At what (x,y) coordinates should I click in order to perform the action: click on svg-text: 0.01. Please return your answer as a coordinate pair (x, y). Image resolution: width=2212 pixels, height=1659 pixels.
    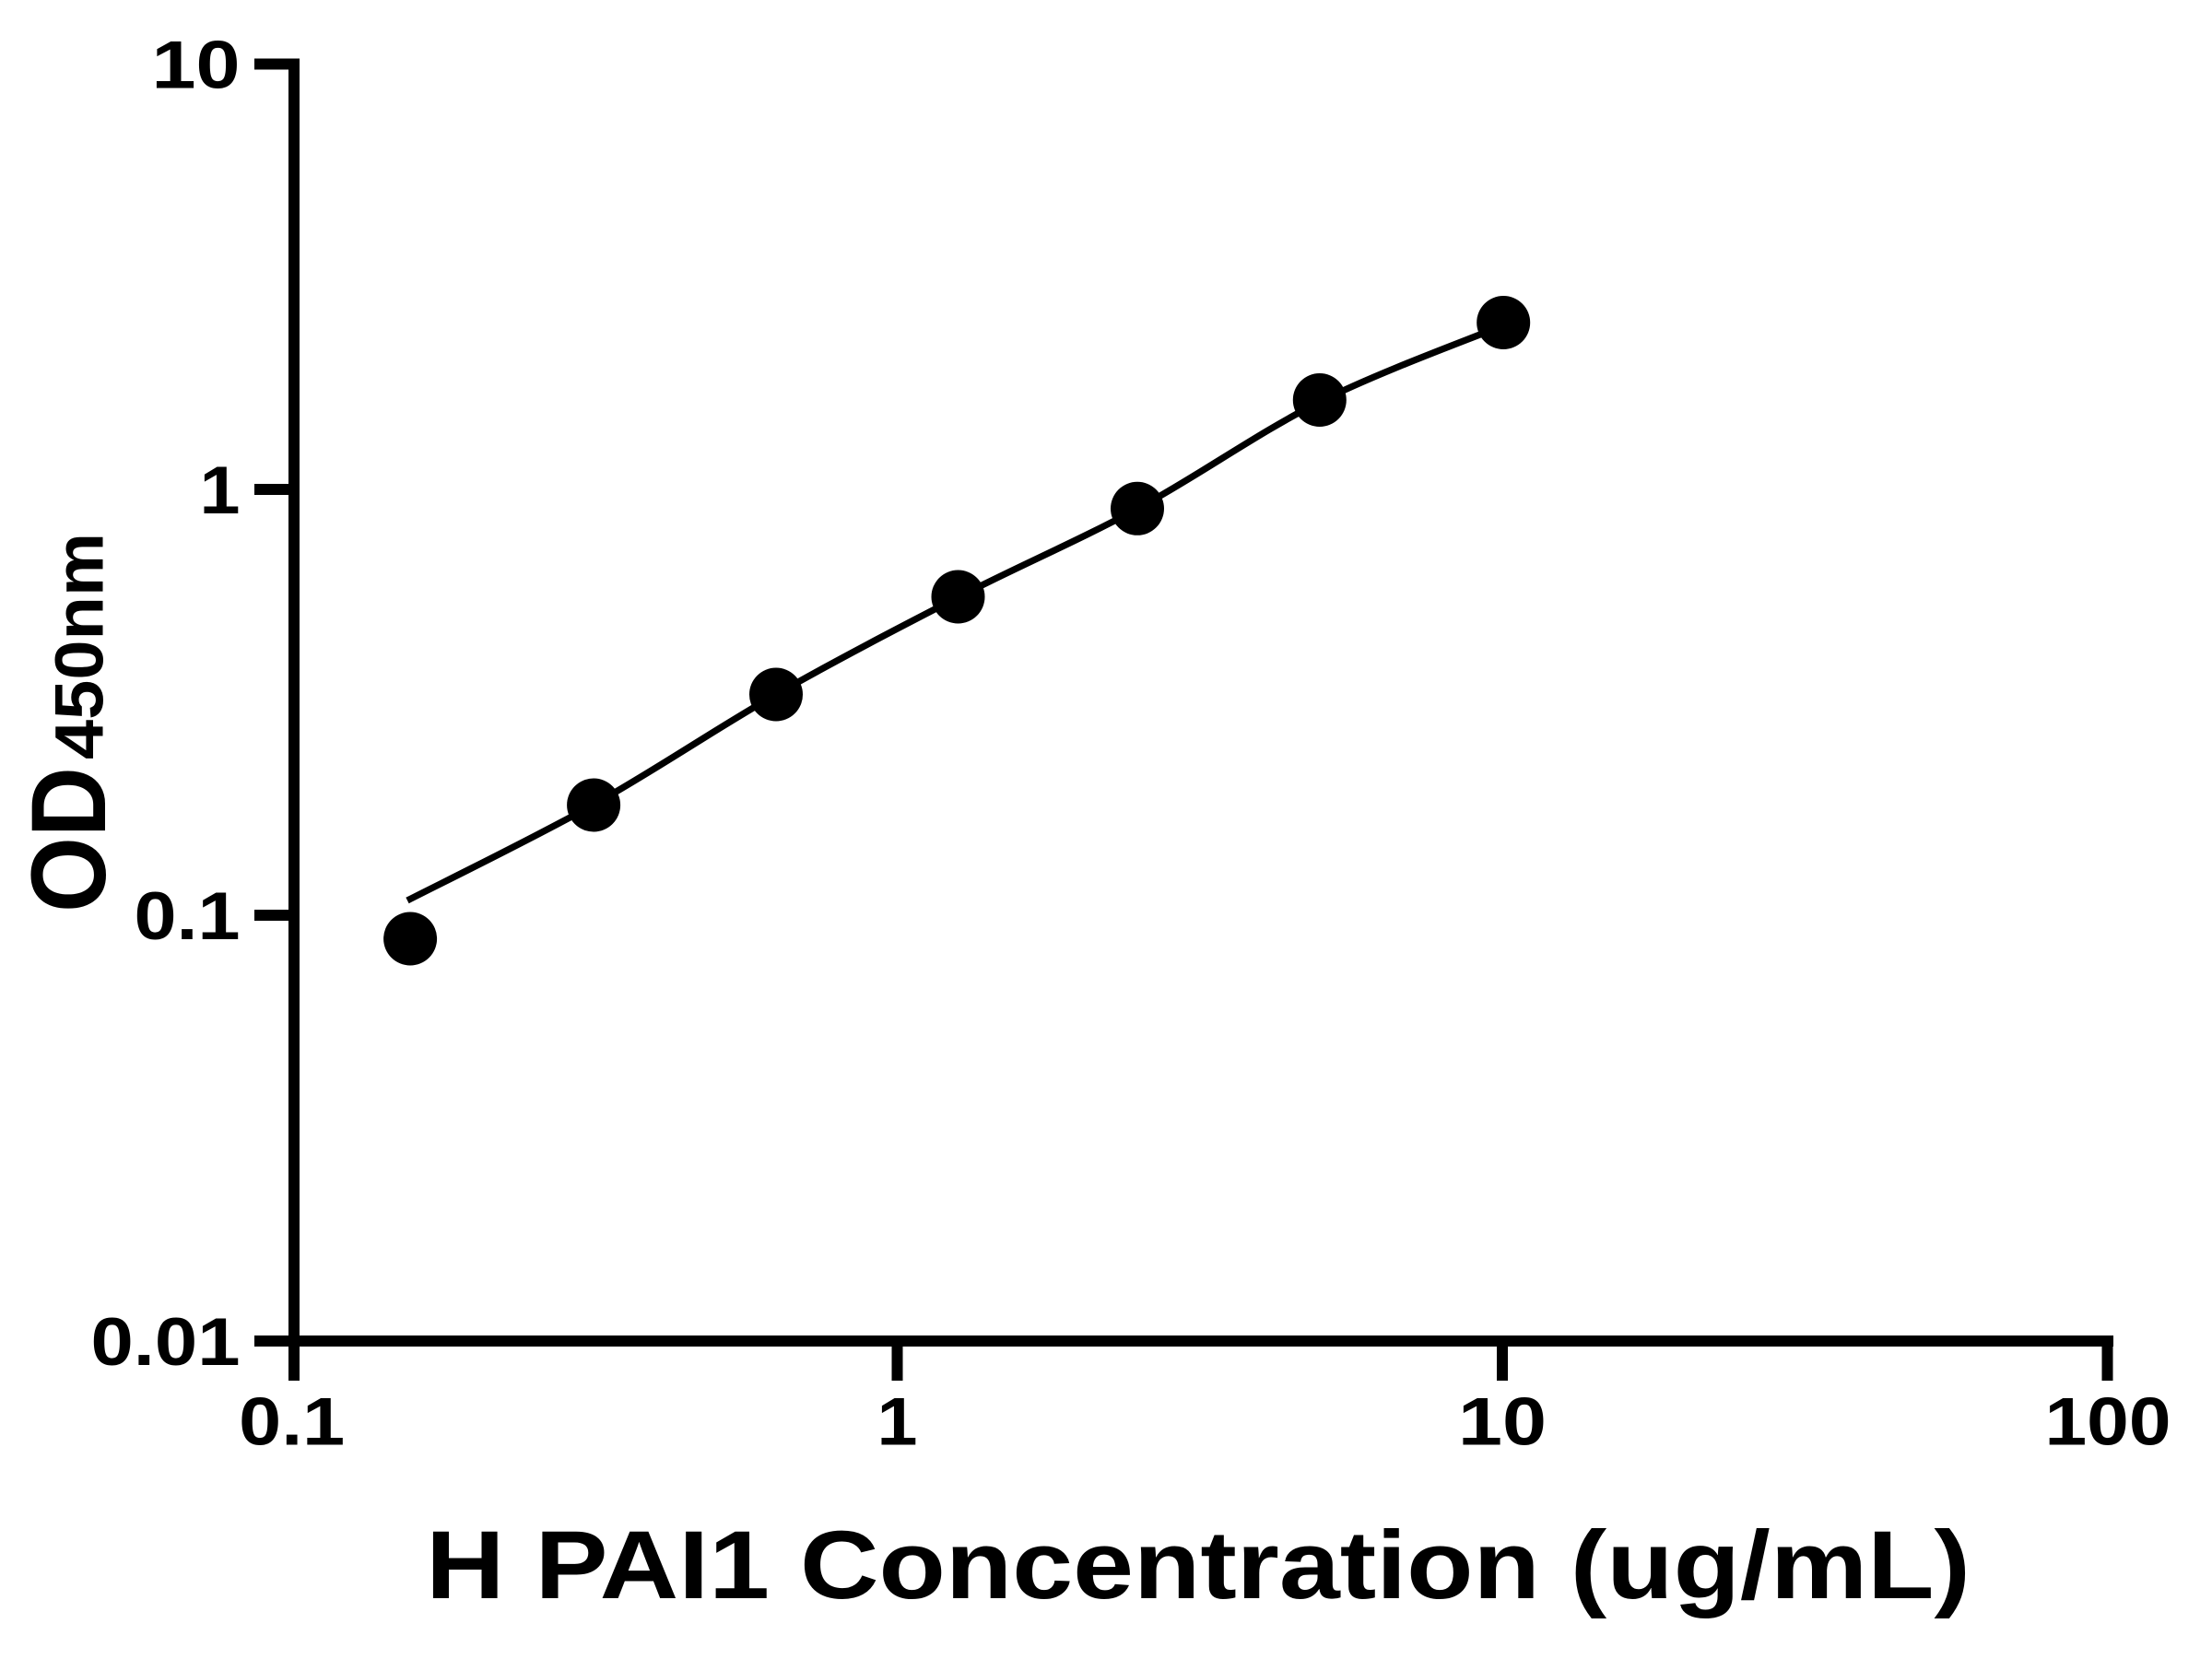
    Looking at the image, I should click on (166, 1342).